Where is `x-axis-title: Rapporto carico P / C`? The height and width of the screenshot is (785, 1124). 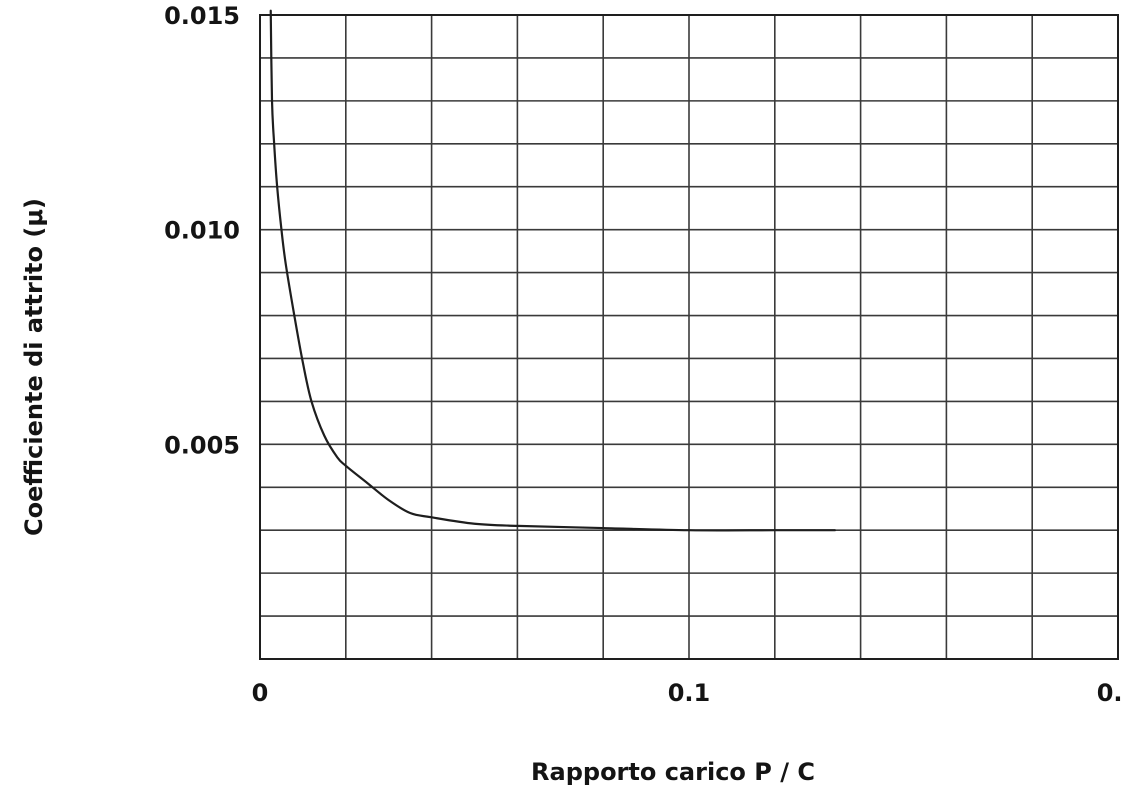 x-axis-title: Rapporto carico P / C is located at coordinates (673, 771).